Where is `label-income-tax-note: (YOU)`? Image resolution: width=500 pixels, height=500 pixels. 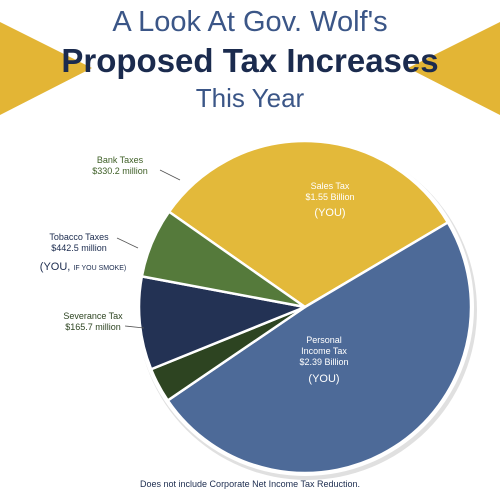
label-income-tax-note: (YOU) is located at coordinates (323, 379).